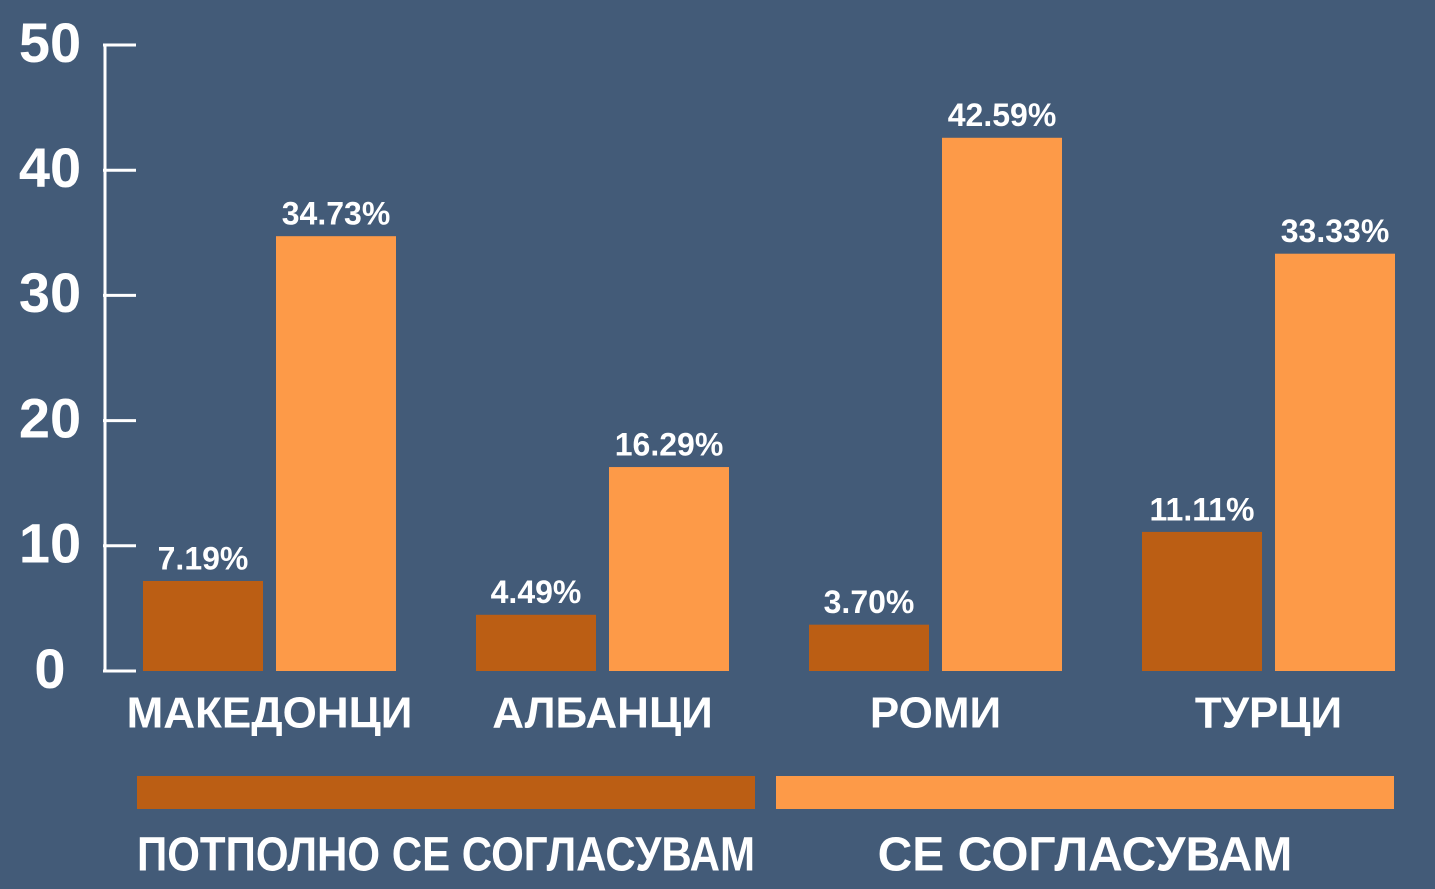 The width and height of the screenshot is (1435, 889). I want to click on value-label: 11.11%, so click(1202, 509).